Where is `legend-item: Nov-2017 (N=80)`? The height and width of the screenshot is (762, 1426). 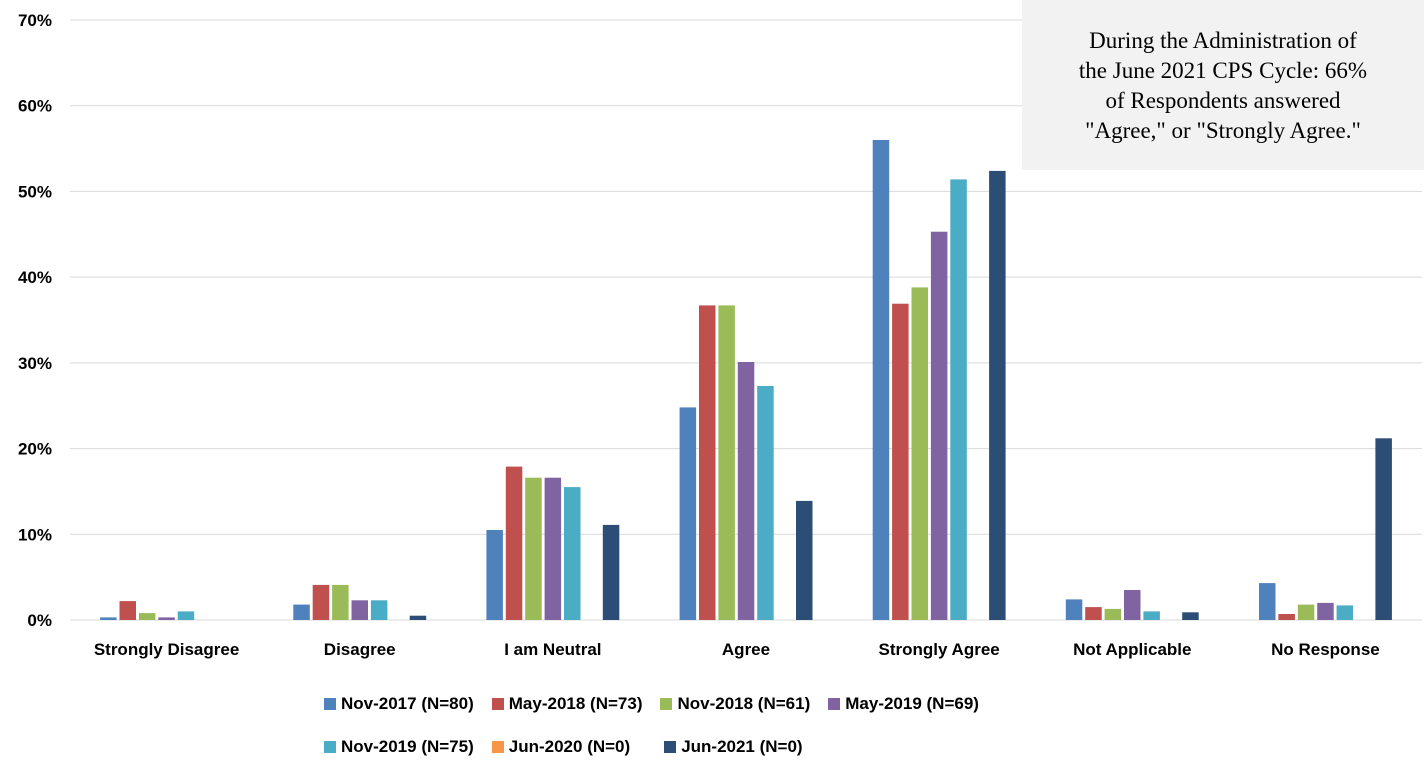 legend-item: Nov-2017 (N=80) is located at coordinates (399, 704).